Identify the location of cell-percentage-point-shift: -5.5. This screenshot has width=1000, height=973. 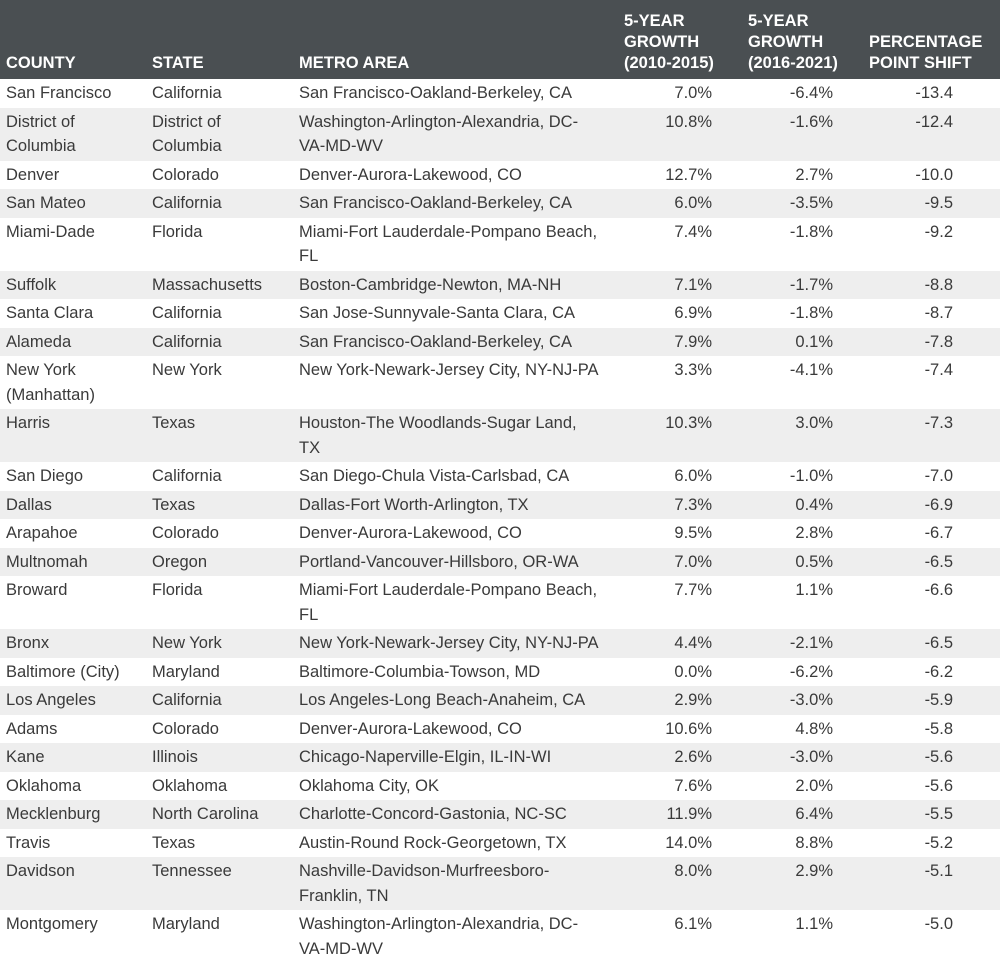
(938, 814).